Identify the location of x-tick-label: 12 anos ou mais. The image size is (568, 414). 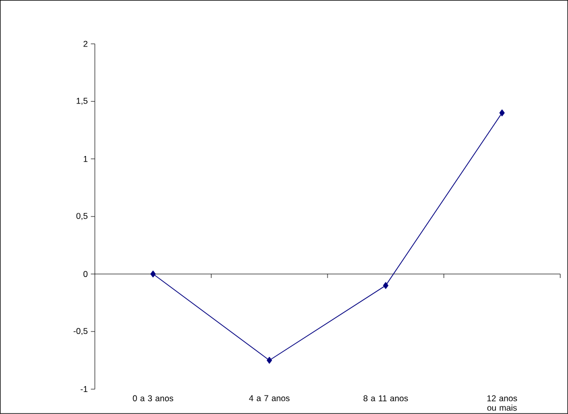
(502, 403).